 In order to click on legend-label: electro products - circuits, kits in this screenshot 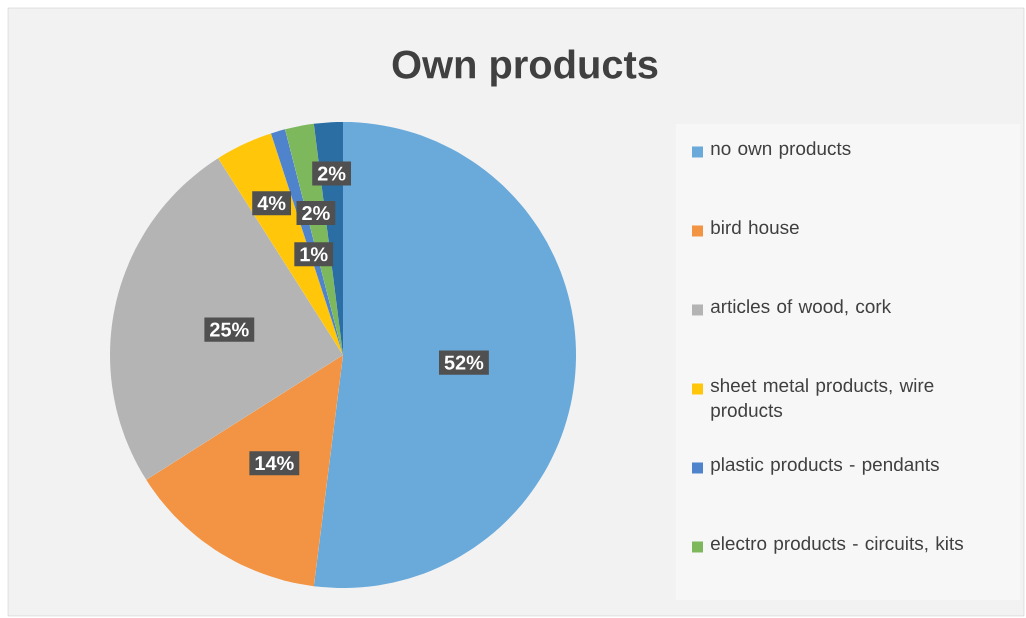, I will do `click(837, 545)`.